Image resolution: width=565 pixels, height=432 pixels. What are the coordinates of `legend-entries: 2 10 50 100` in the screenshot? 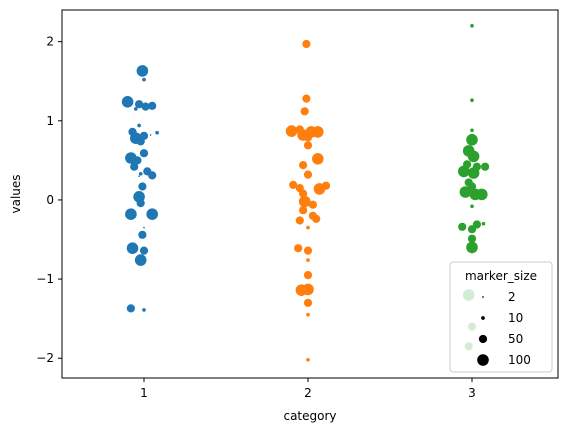 It's located at (504, 328).